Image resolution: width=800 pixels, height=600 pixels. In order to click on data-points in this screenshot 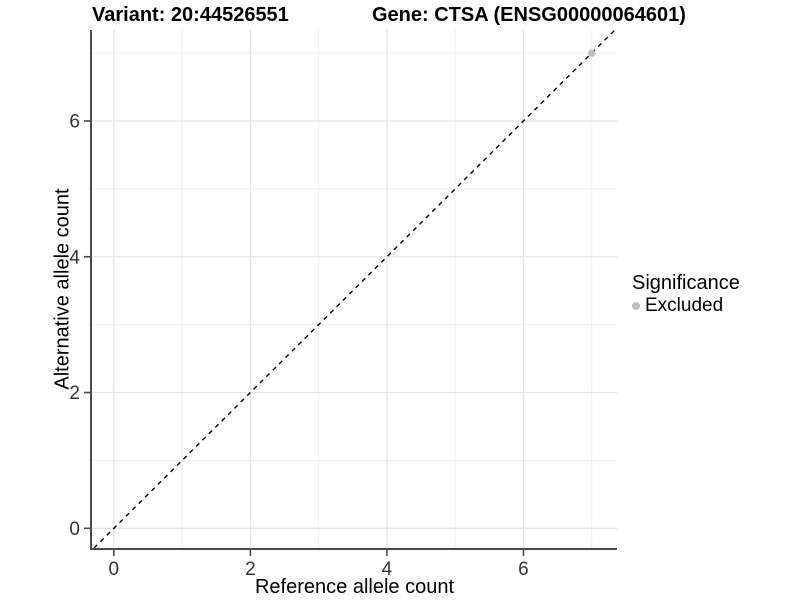, I will do `click(592, 53)`.